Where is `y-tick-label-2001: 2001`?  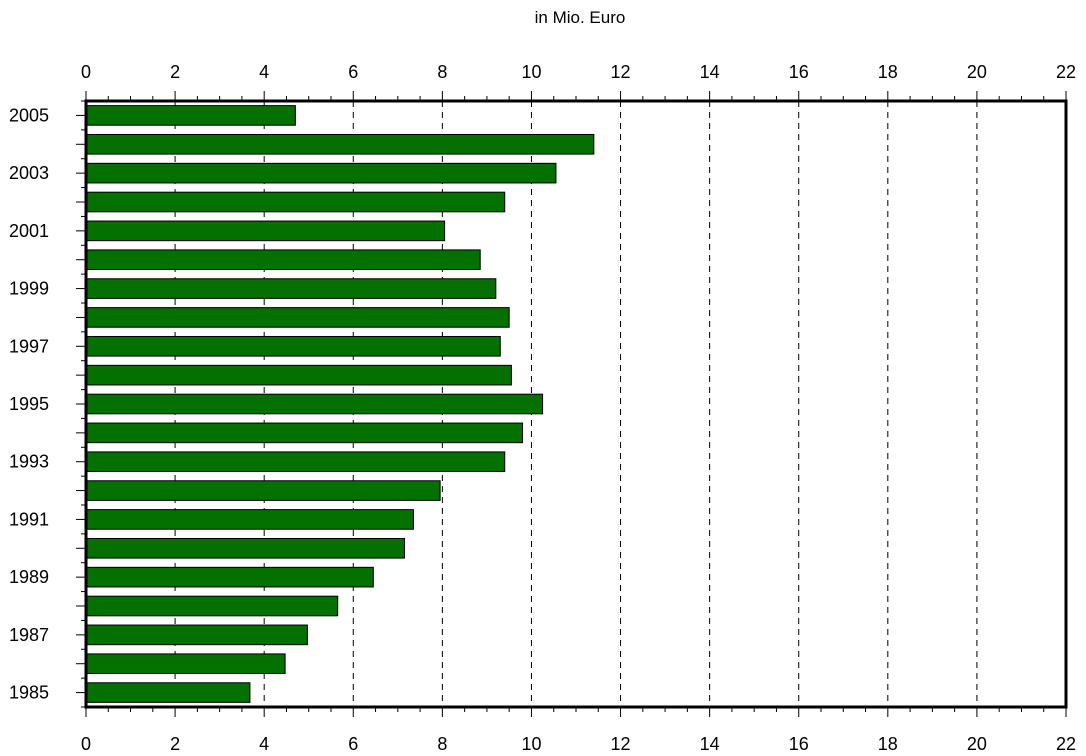 y-tick-label-2001: 2001 is located at coordinates (29, 231).